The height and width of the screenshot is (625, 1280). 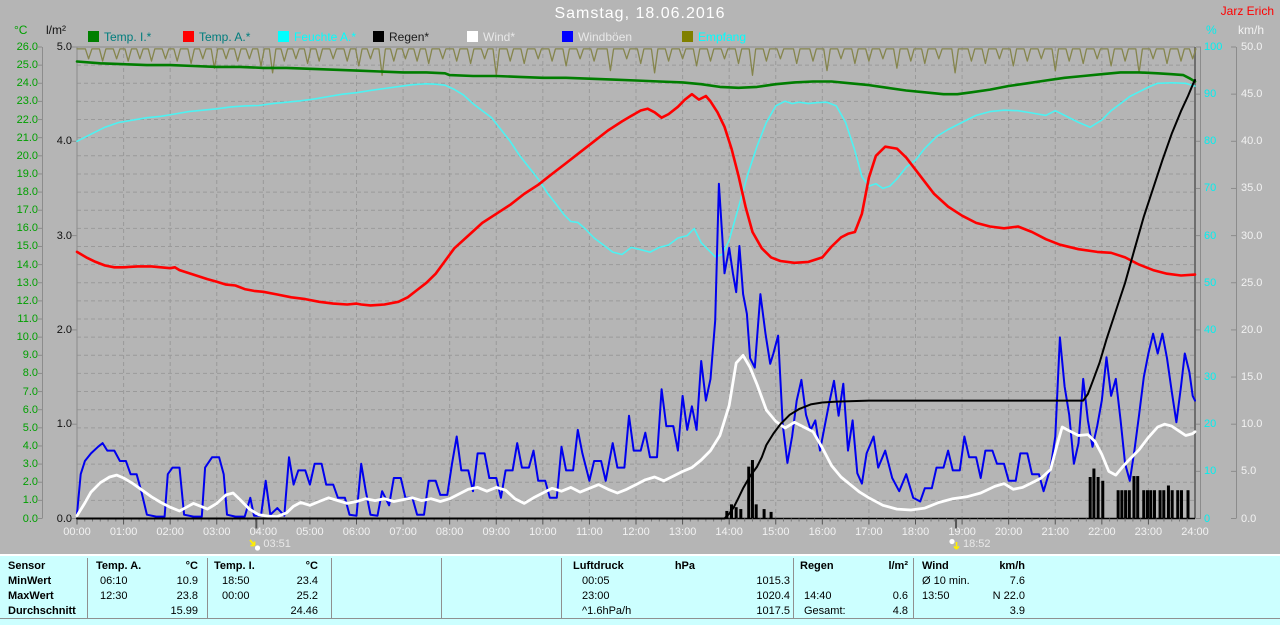 What do you see at coordinates (1249, 518) in the screenshot?
I see `wind-tick-label: 0.0` at bounding box center [1249, 518].